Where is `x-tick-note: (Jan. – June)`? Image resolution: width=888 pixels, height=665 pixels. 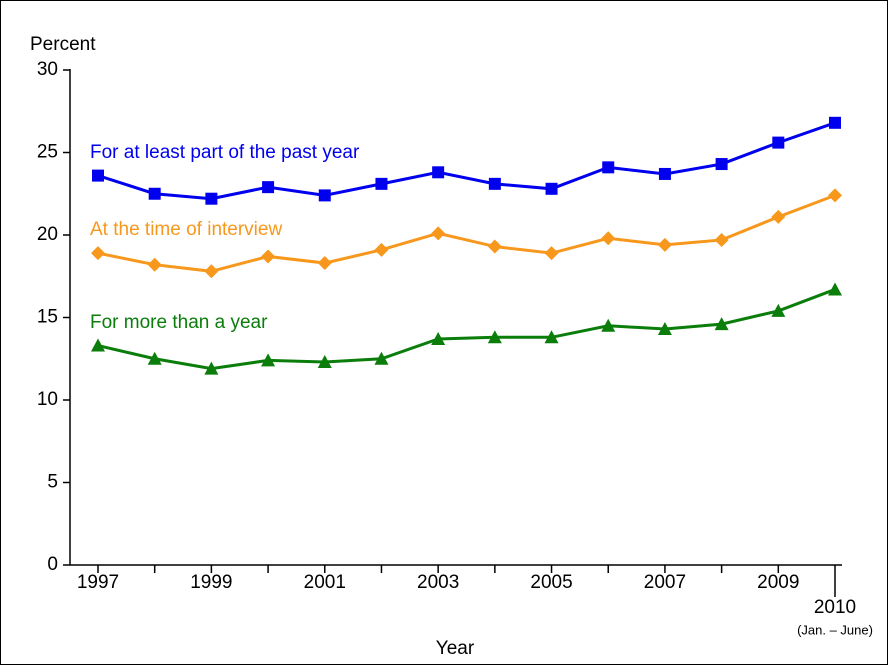 x-tick-note: (Jan. – June) is located at coordinates (835, 629).